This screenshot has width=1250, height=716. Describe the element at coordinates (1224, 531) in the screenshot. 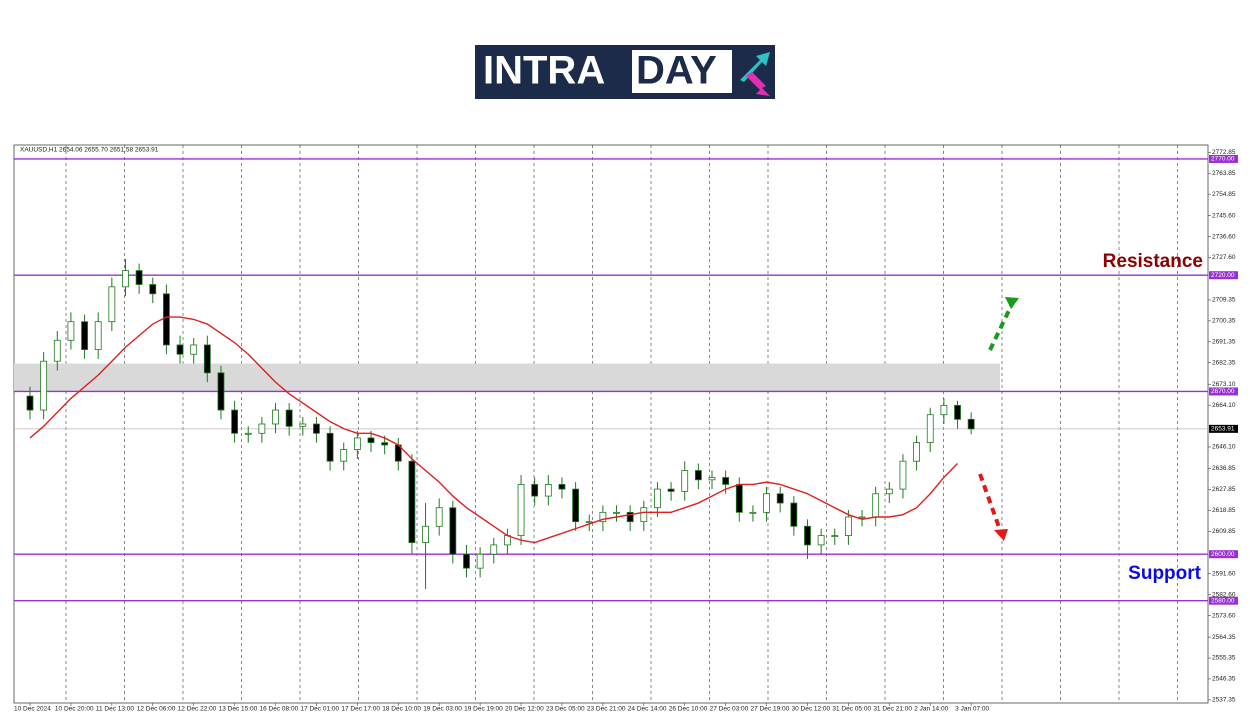

I see `y-tick-label: 2609.85` at that location.